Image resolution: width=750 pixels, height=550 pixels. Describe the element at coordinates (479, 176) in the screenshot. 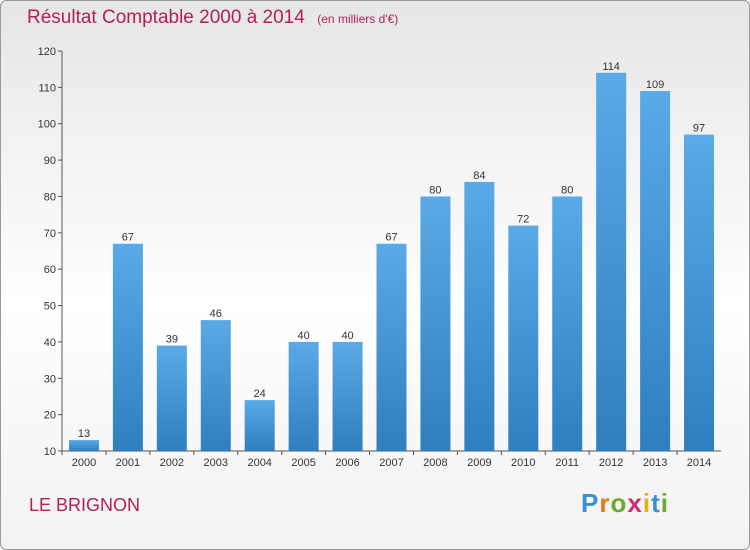

I see `data-label: 84` at that location.